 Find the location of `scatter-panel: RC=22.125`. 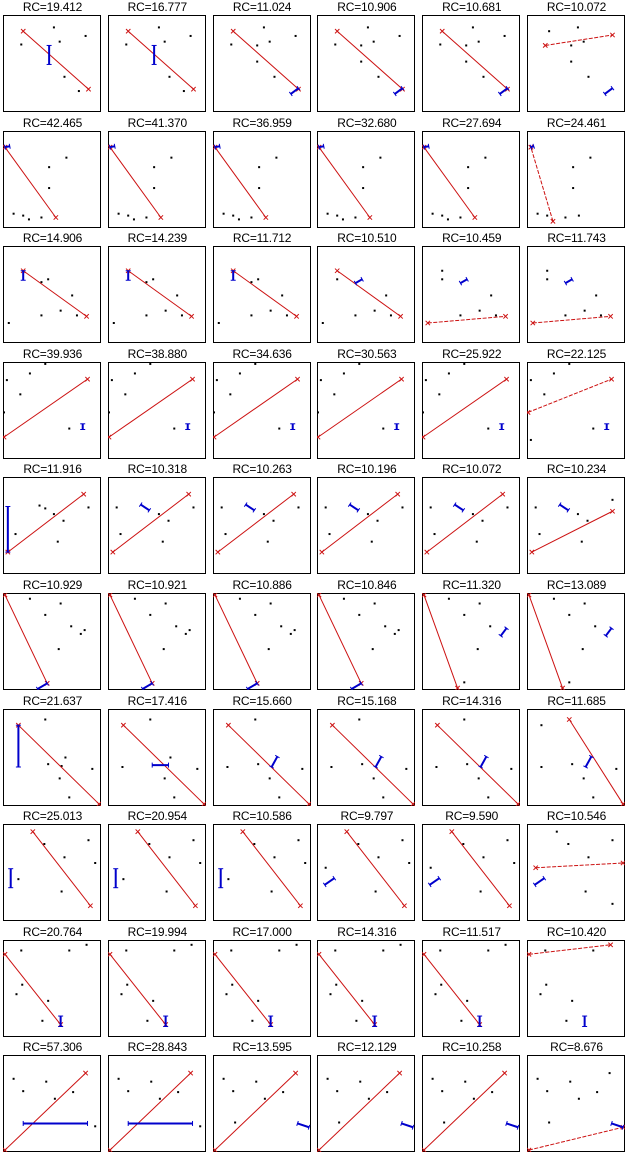

scatter-panel: RC=22.125 is located at coordinates (576, 405).